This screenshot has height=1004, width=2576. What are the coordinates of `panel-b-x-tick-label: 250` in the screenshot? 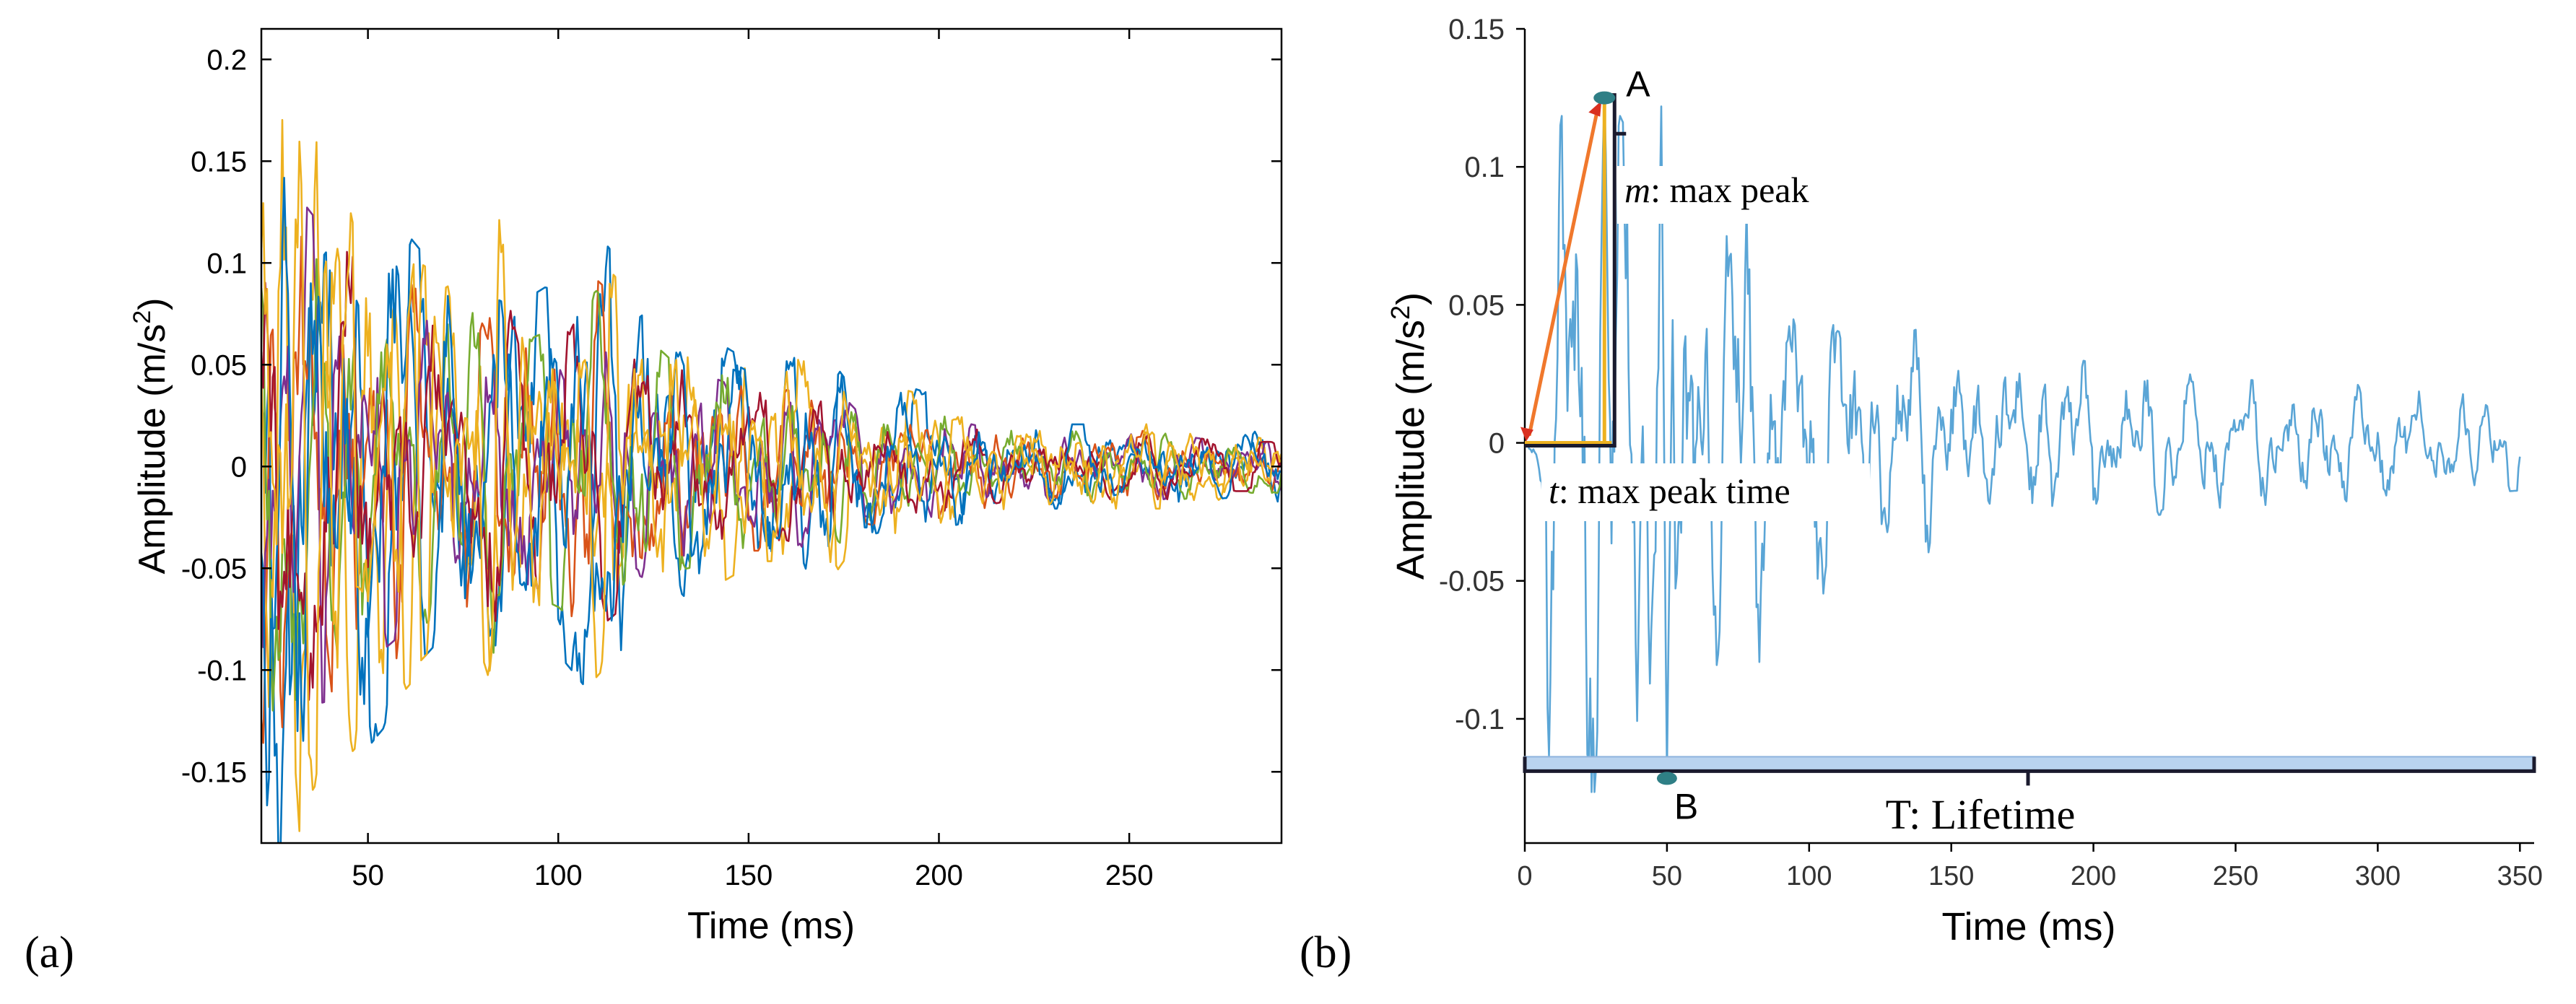 It's located at (2235, 876).